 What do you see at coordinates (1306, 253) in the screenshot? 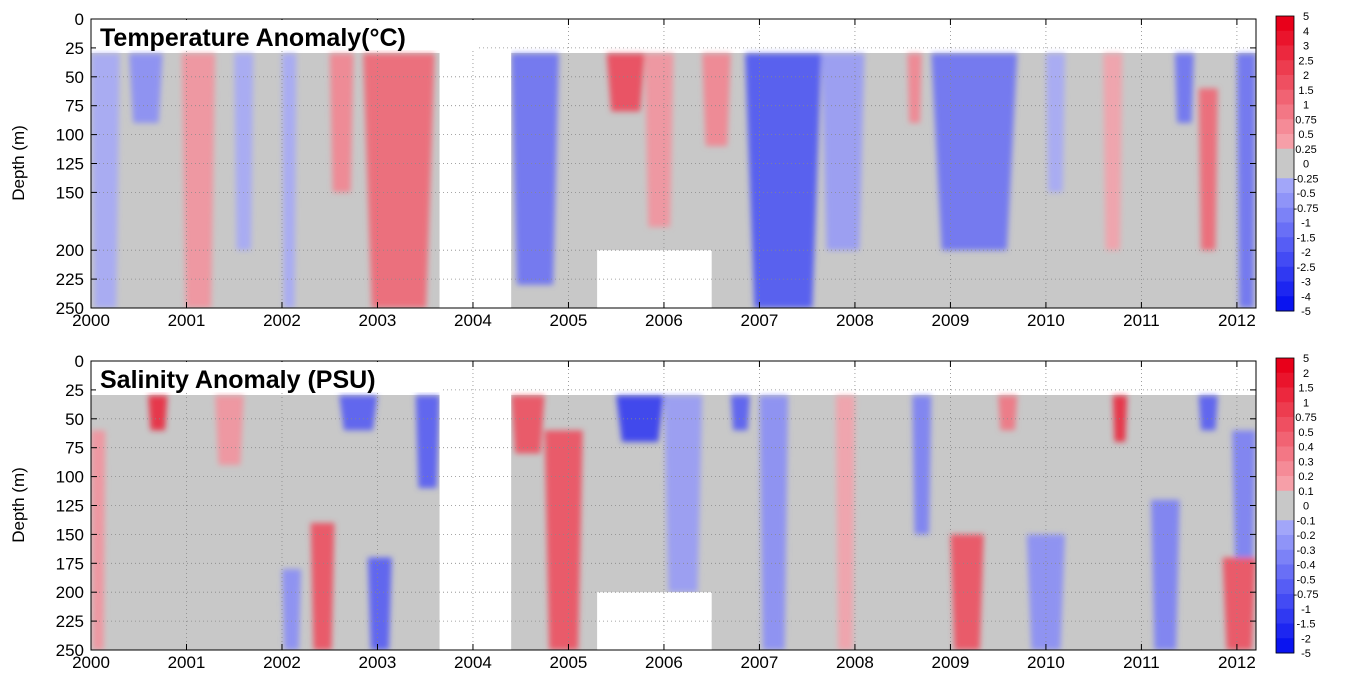
I see `temperature-colorbar-label: -2` at bounding box center [1306, 253].